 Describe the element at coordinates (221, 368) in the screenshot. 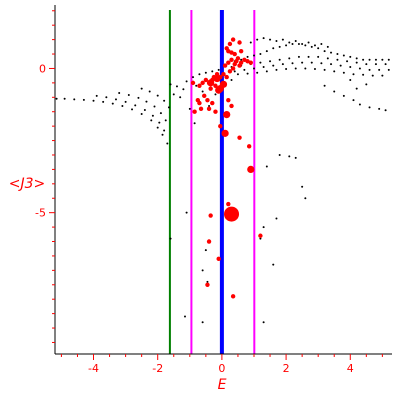

I see `x-tick-label: 0` at that location.